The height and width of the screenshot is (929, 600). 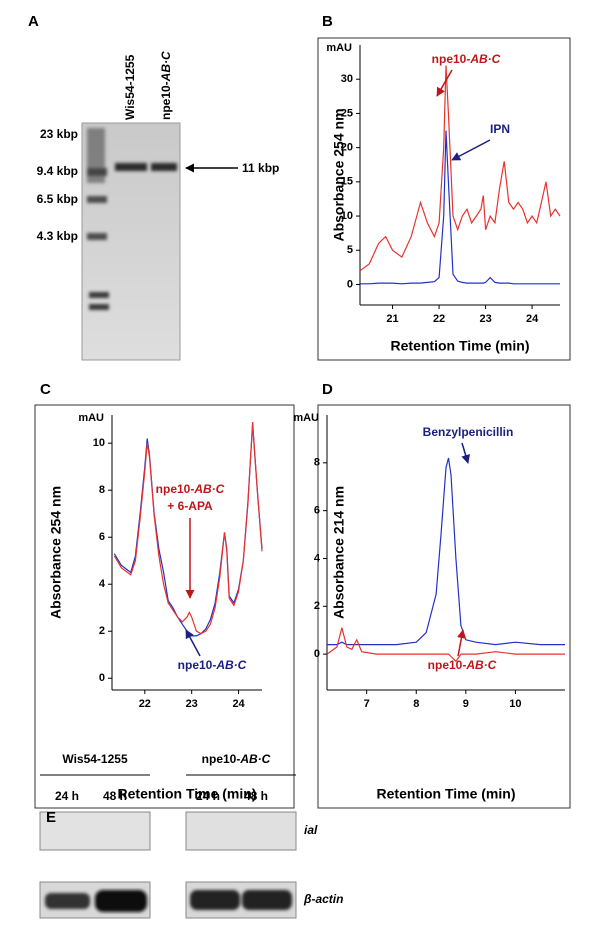 What do you see at coordinates (347, 113) in the screenshot?
I see `y-tick-label: 25` at bounding box center [347, 113].